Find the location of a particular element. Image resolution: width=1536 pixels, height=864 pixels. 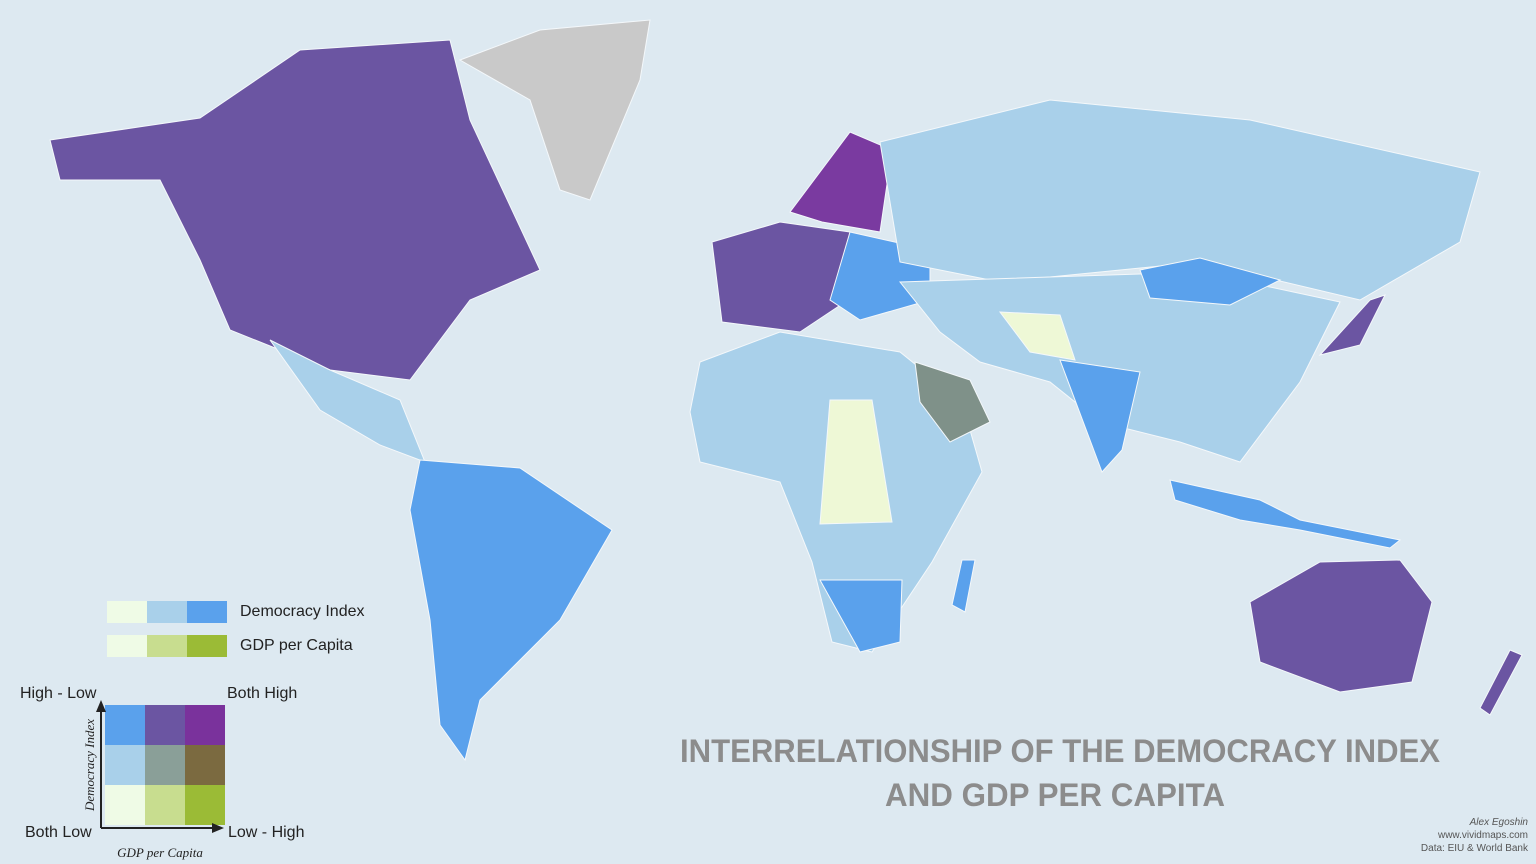

author: Alex Egoshin is located at coordinates (1499, 822).